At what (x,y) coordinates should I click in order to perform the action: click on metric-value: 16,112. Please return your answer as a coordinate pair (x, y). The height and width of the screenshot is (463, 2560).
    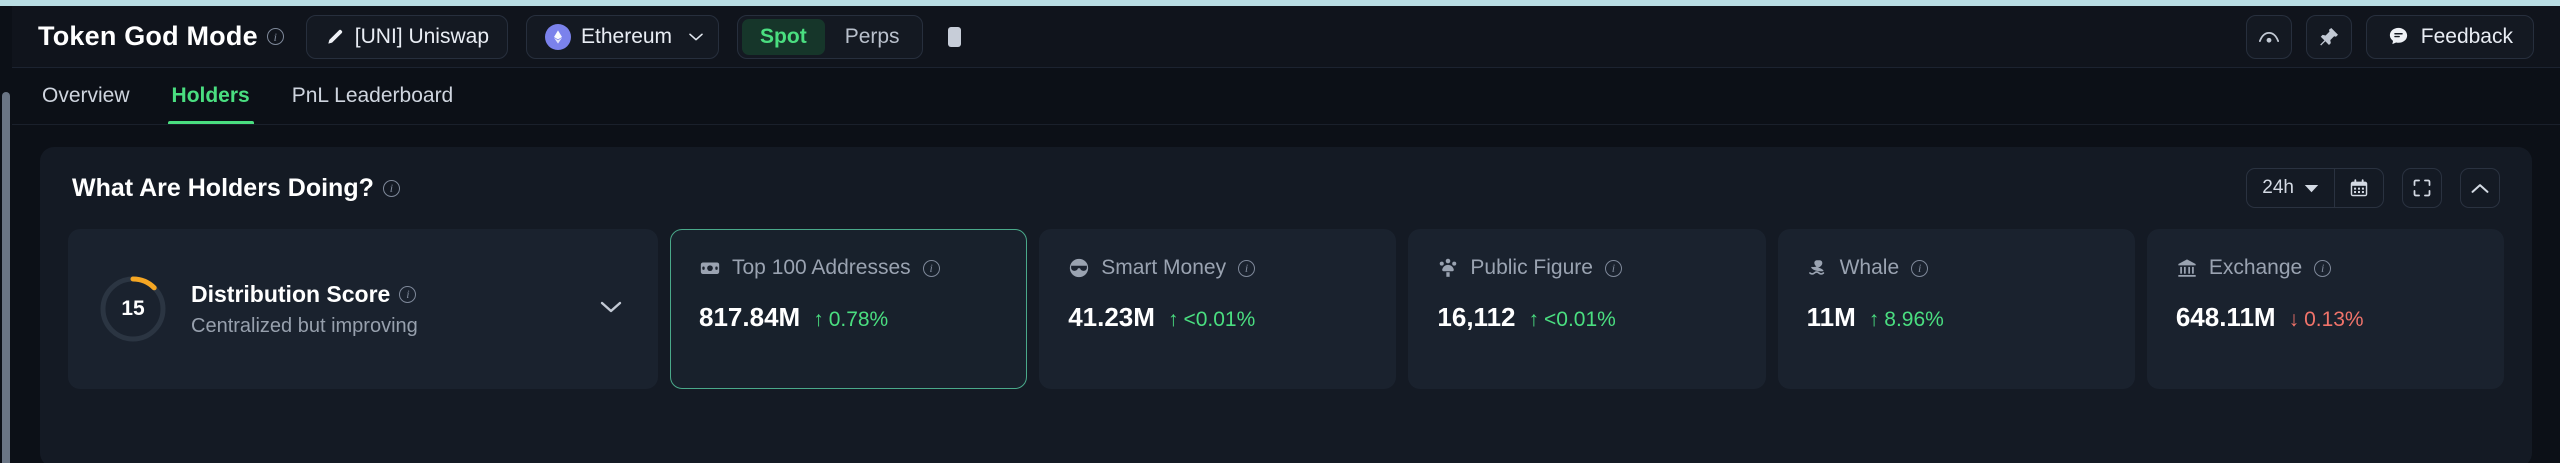
    Looking at the image, I should click on (1476, 317).